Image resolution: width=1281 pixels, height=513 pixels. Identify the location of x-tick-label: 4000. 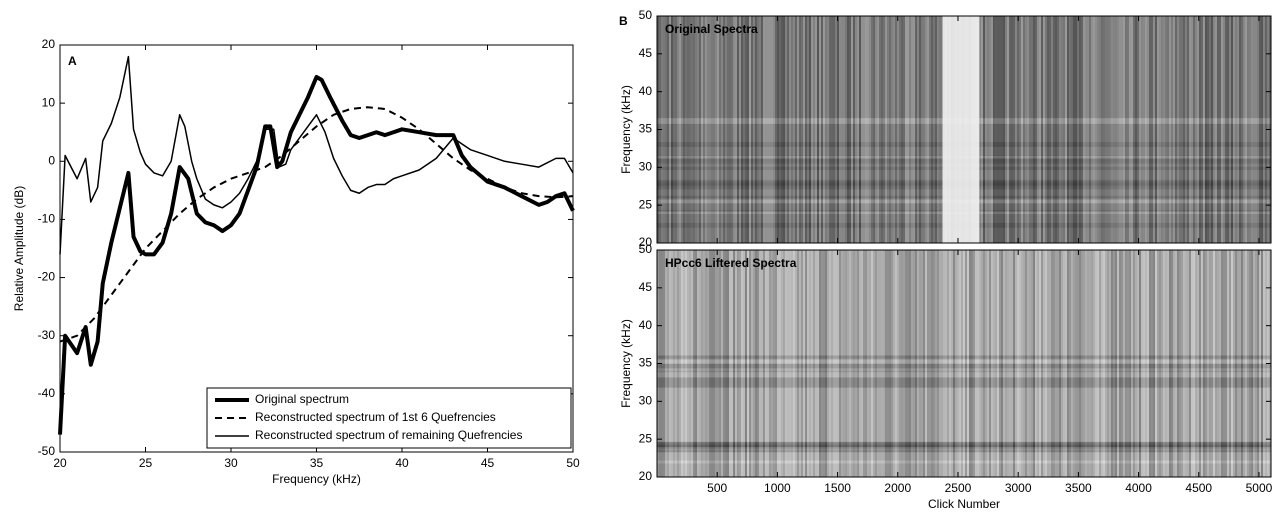
(1138, 488).